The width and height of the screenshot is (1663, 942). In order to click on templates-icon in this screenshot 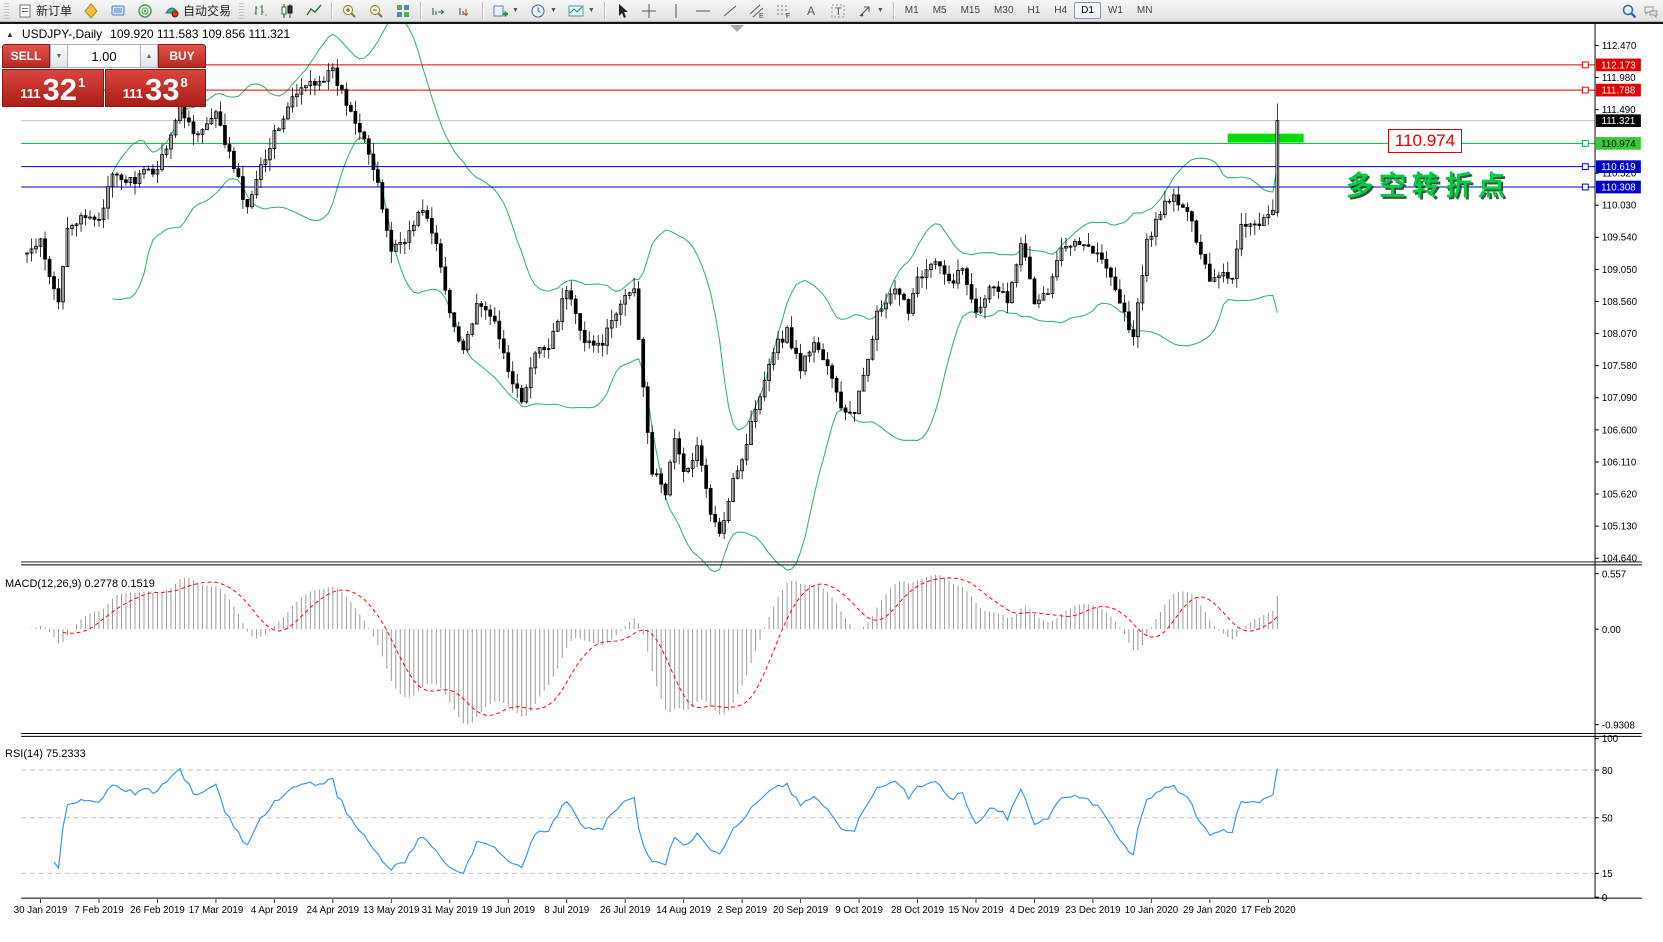, I will do `click(576, 10)`.